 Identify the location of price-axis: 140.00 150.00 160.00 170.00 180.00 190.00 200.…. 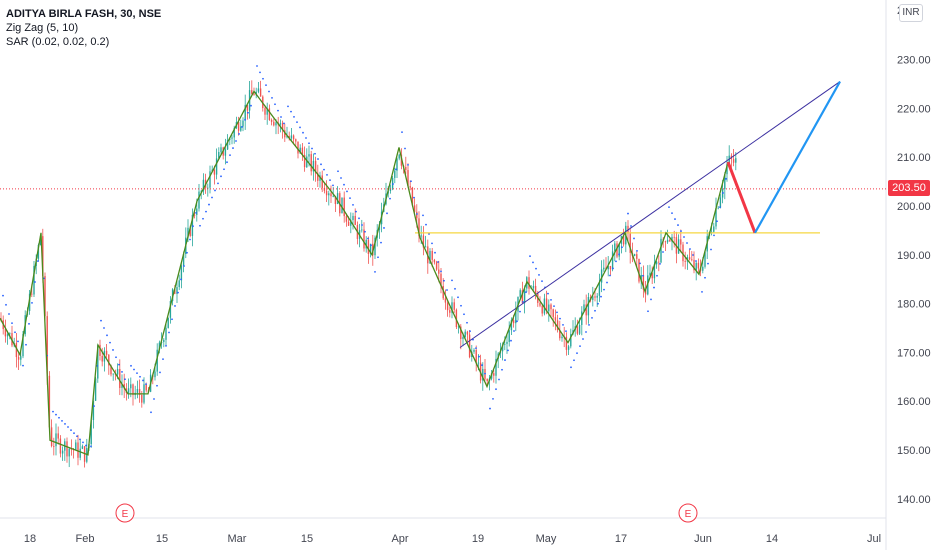
(914, 255).